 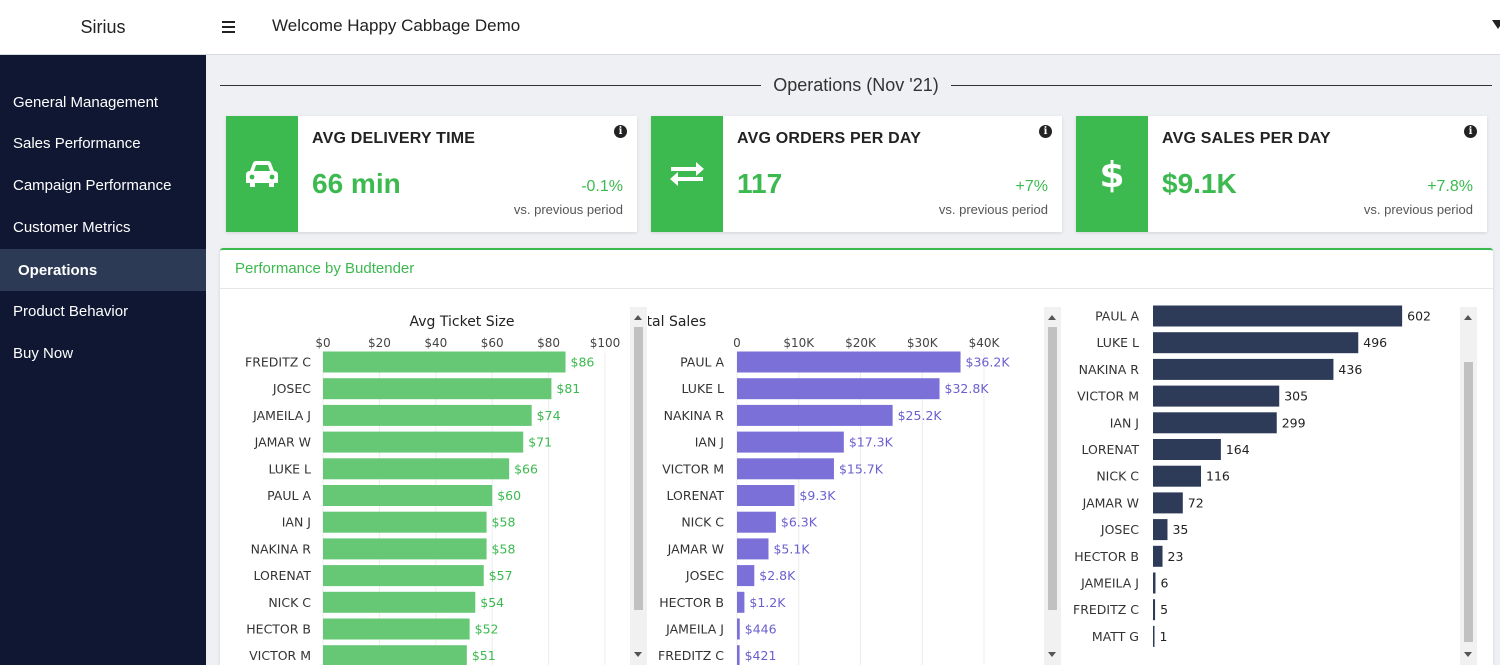 I want to click on top-bar: Sirius Welcome Happy Cabbage Demo, so click(x=750, y=27).